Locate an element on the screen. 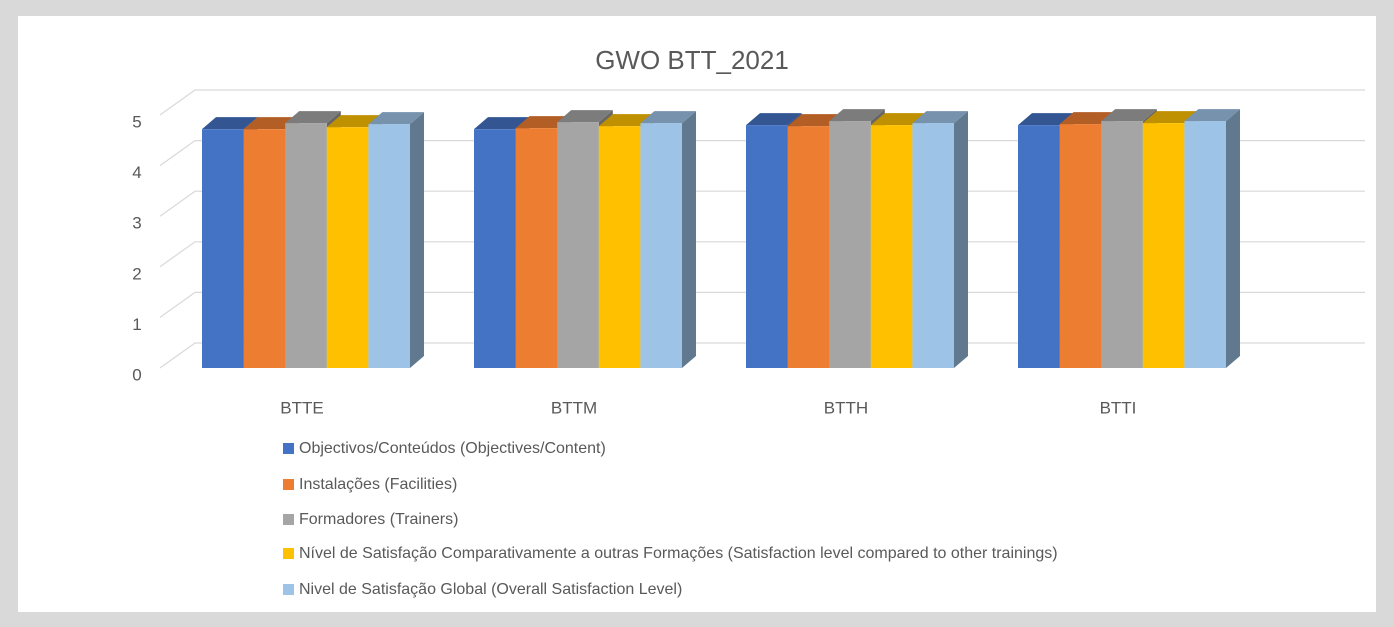 The height and width of the screenshot is (627, 1394). y-tick-label: 1 is located at coordinates (136, 324).